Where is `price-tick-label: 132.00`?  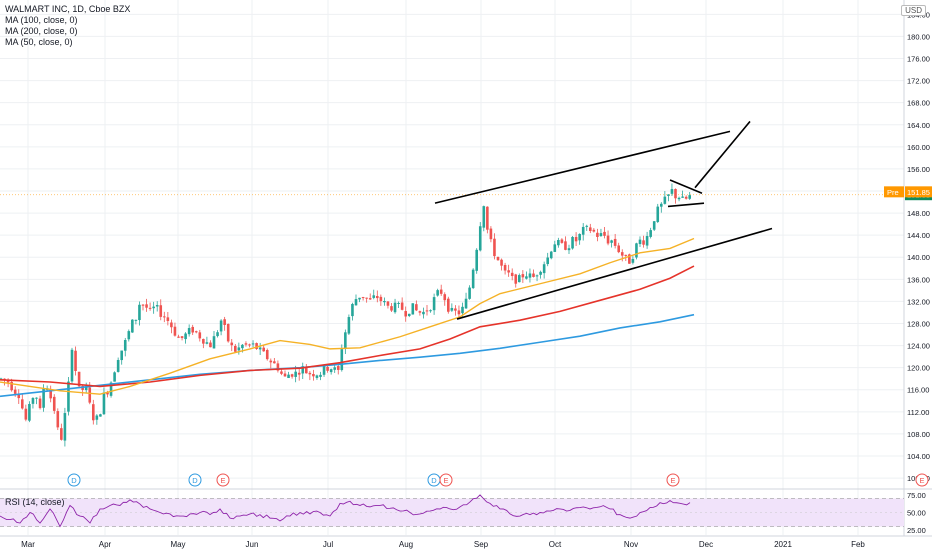 price-tick-label: 132.00 is located at coordinates (918, 301).